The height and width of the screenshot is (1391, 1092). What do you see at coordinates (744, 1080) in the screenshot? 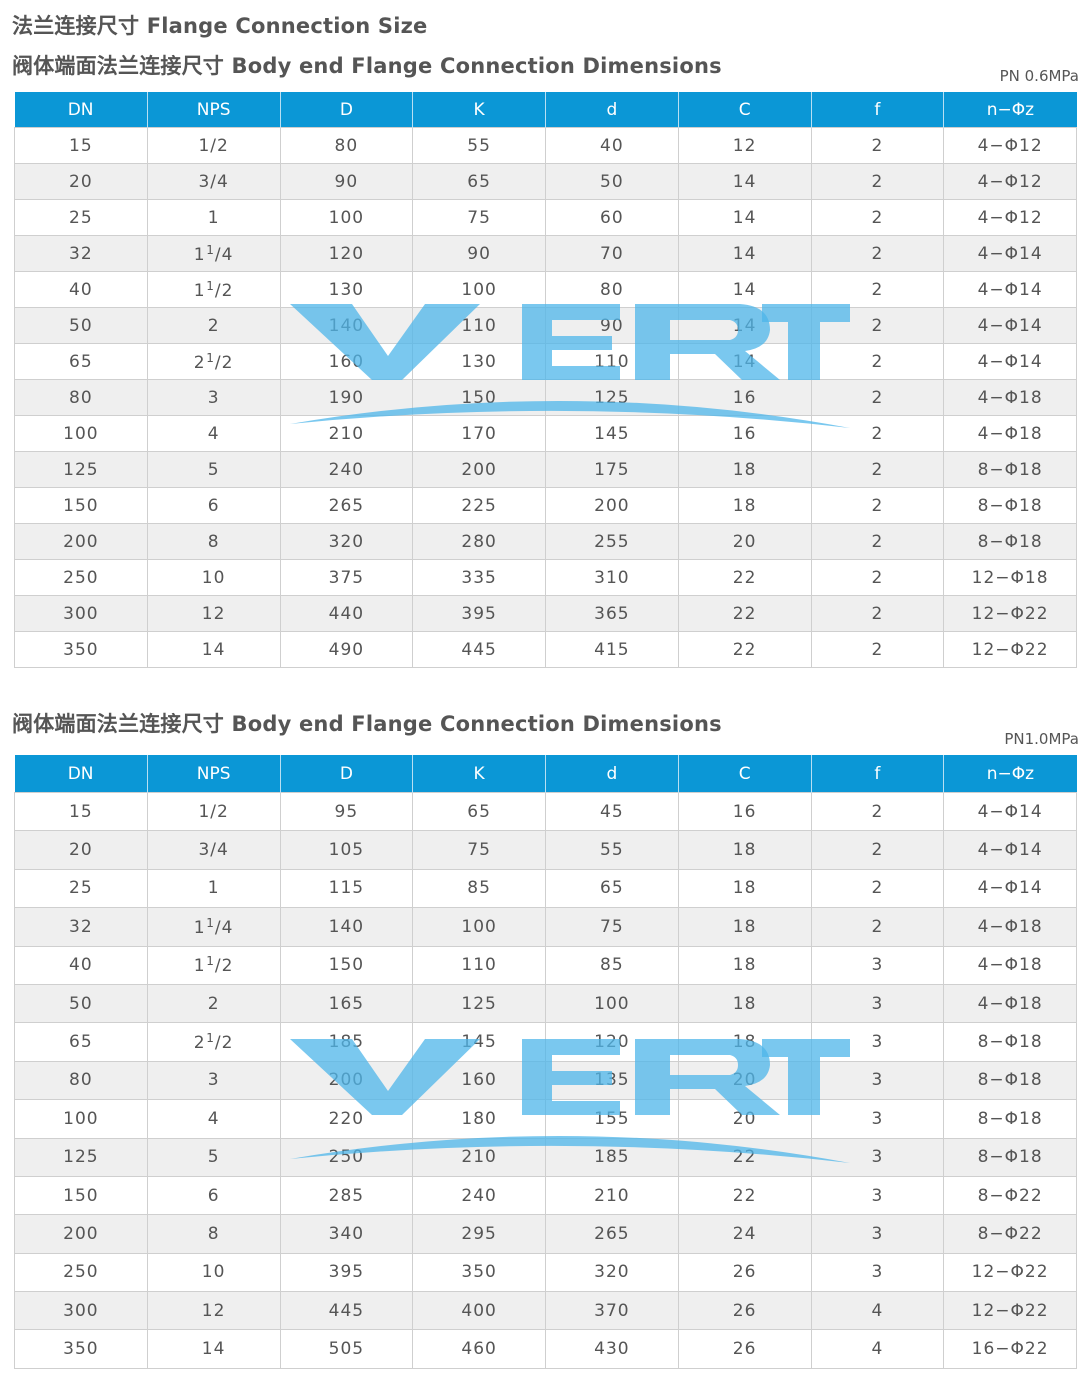
I see `table-cell-c: 20` at bounding box center [744, 1080].